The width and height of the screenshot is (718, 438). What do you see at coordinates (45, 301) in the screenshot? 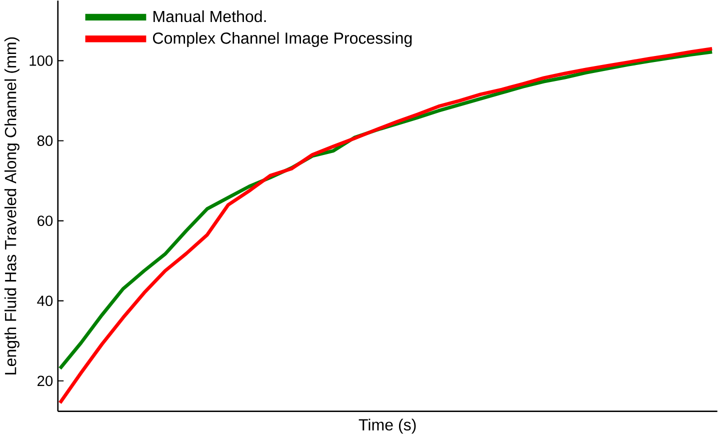
I see `y-tick-label: 40` at bounding box center [45, 301].